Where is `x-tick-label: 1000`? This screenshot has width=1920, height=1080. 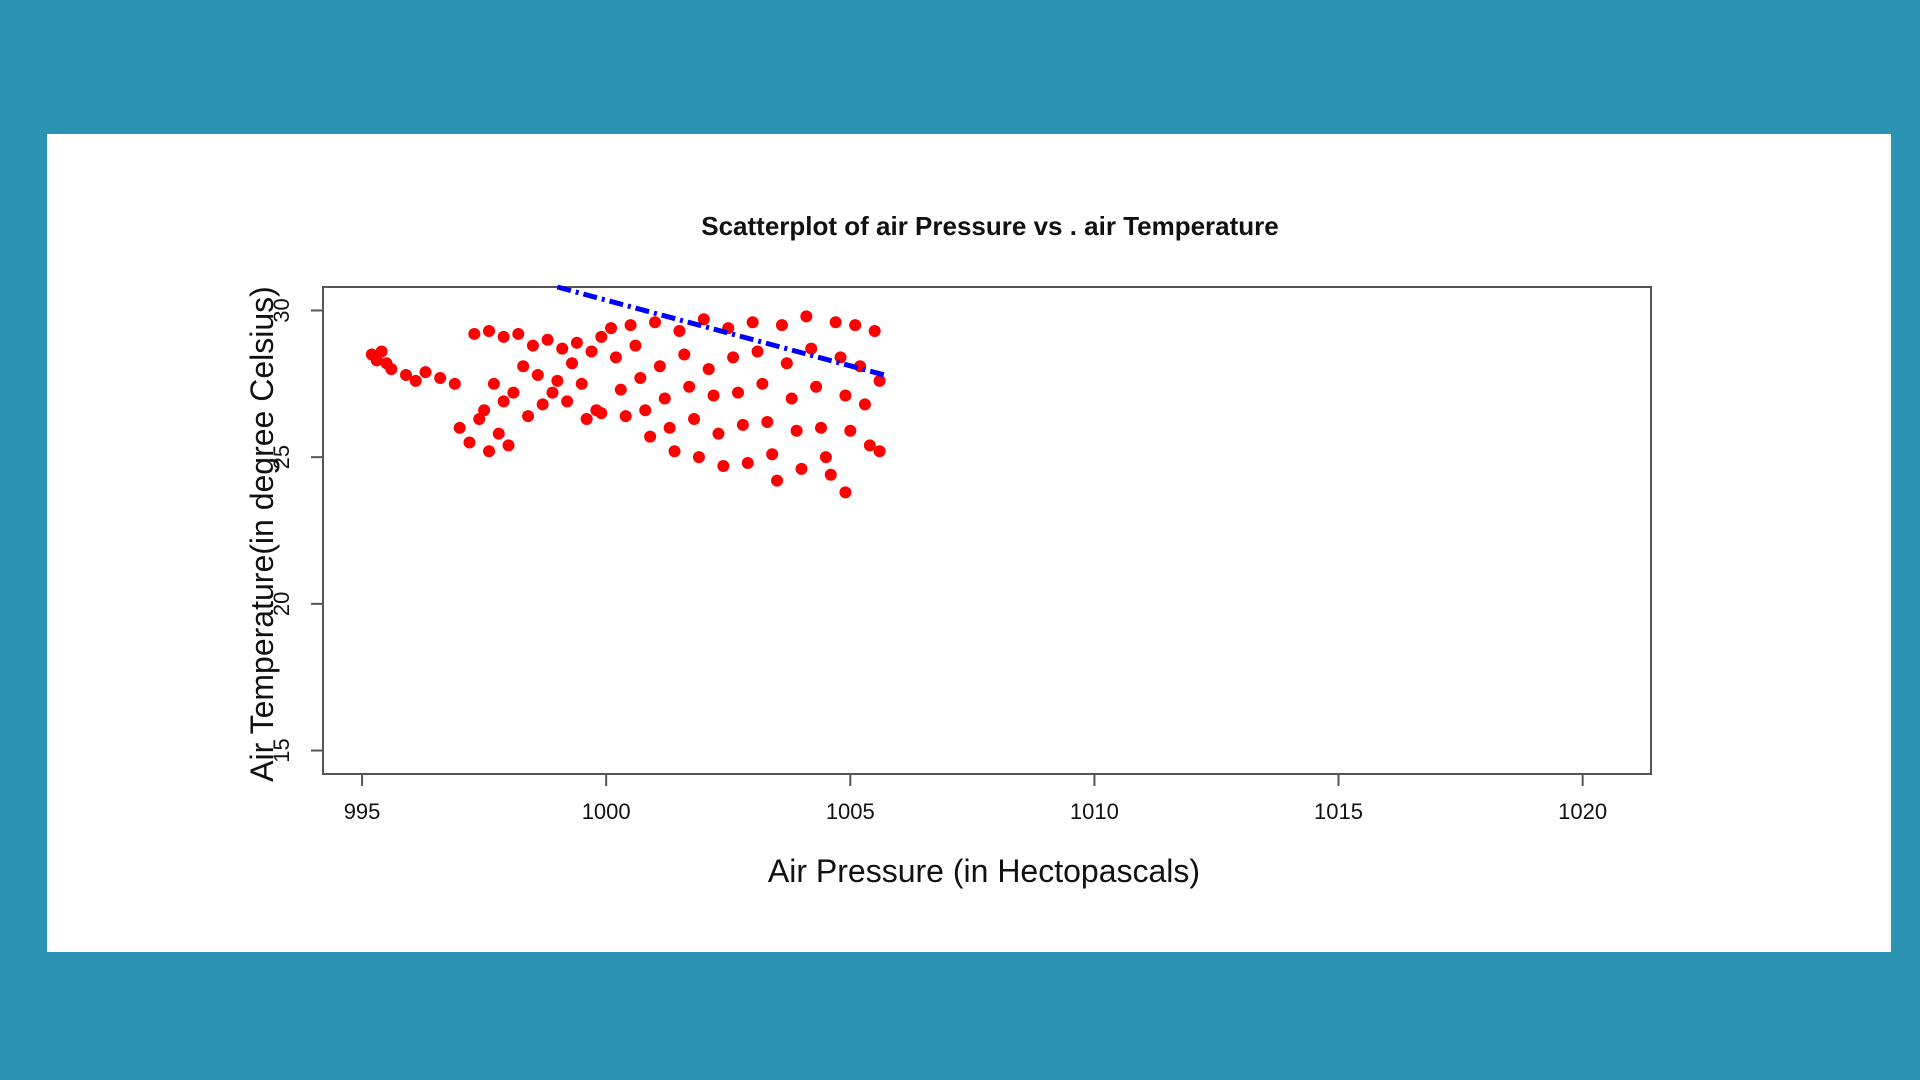 x-tick-label: 1000 is located at coordinates (606, 811).